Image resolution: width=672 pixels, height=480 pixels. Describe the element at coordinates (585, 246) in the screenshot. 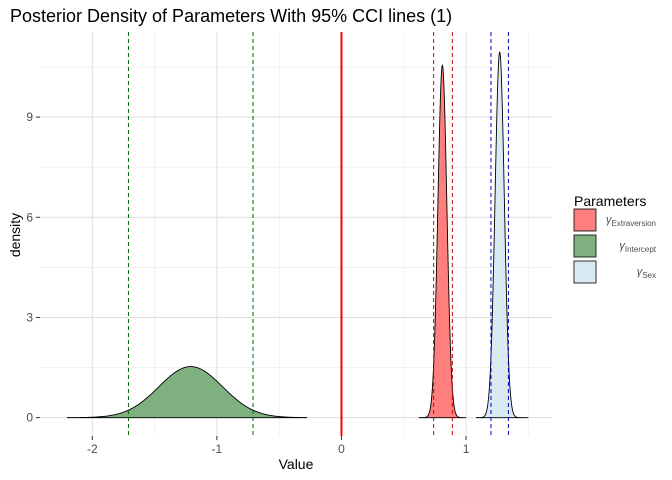

I see `legend-swatch-intercept` at that location.